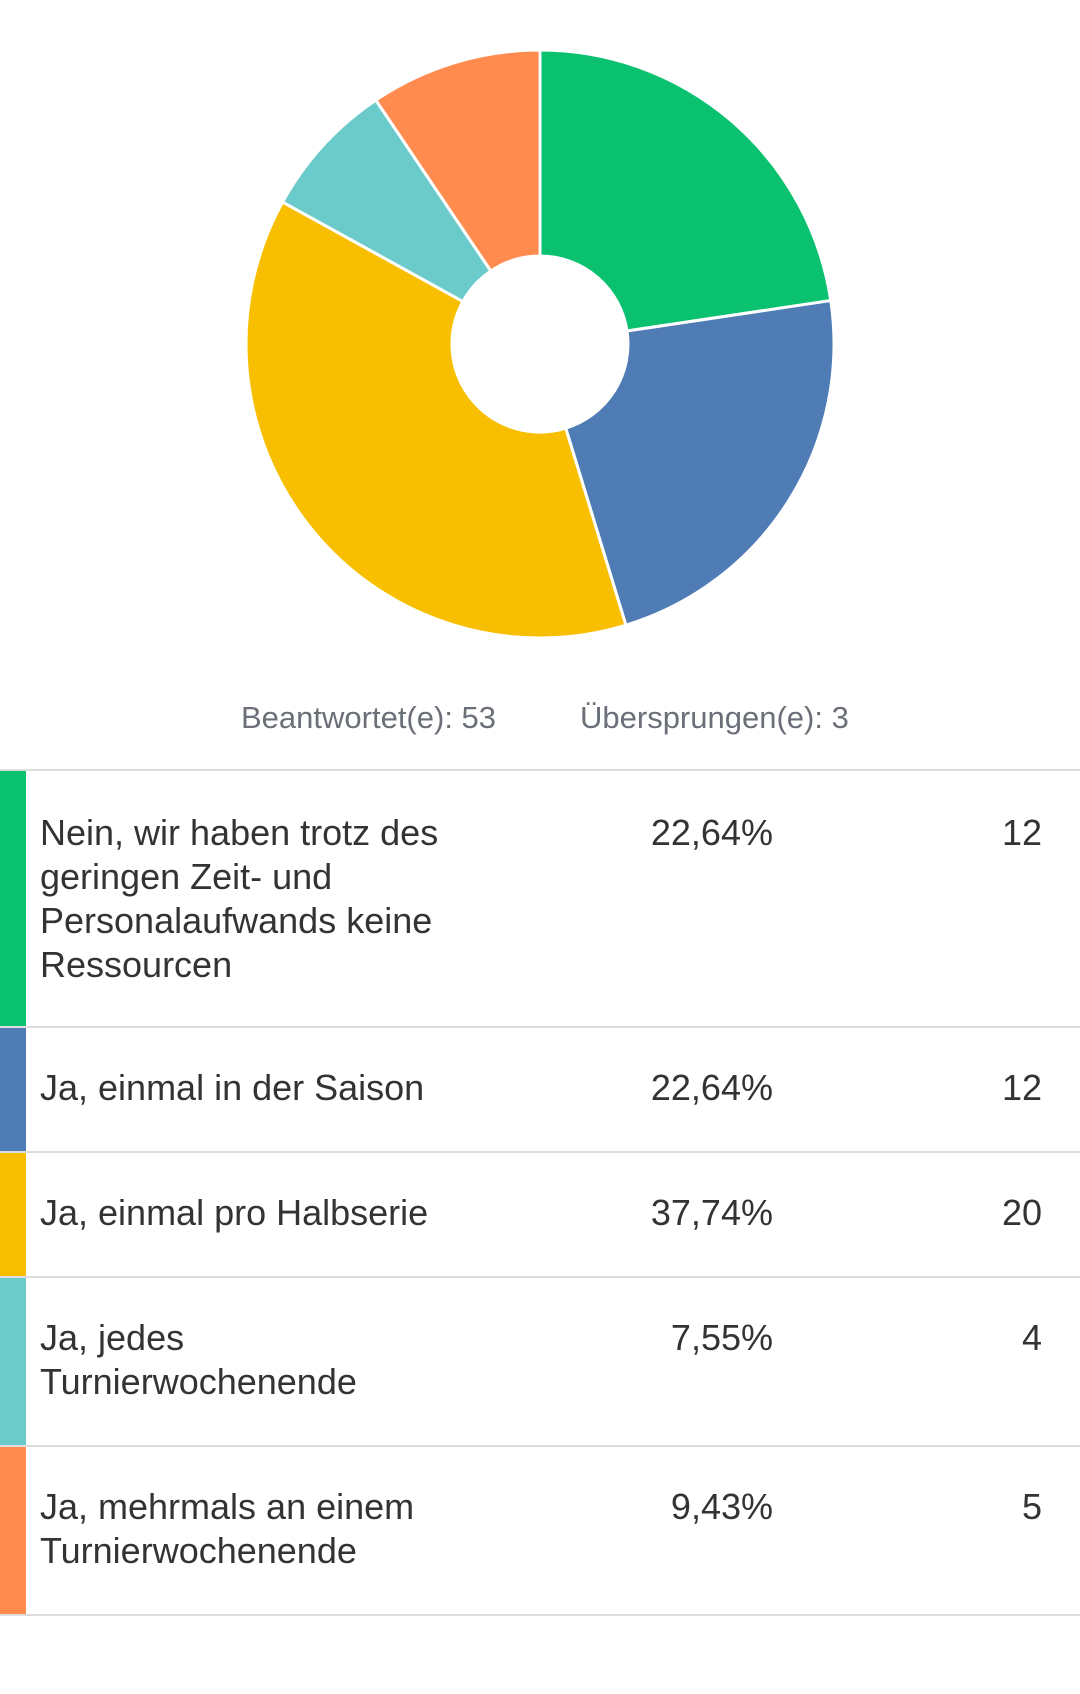  I want to click on answer-label: Ja, mehrmals an einem Turnierwochenende, so click(227, 1528).